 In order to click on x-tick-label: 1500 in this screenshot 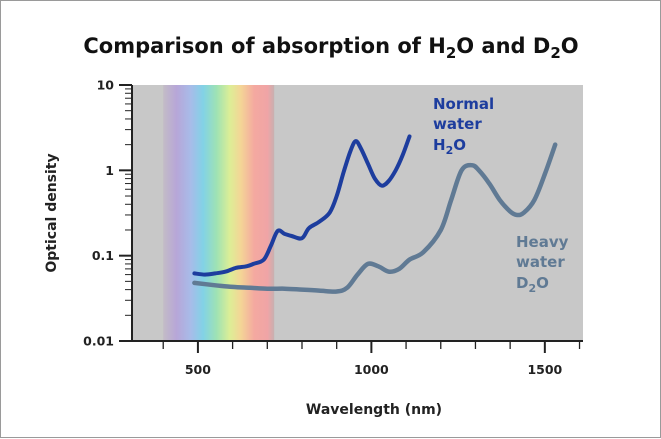, I will do `click(544, 369)`.